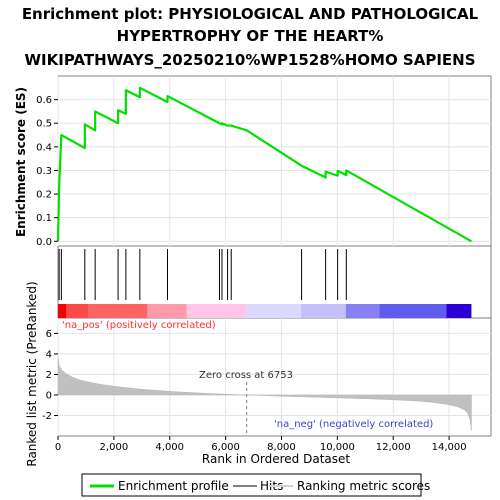 The width and height of the screenshot is (500, 500). Describe the element at coordinates (393, 447) in the screenshot. I see `x-tick-label: 12,000` at that location.